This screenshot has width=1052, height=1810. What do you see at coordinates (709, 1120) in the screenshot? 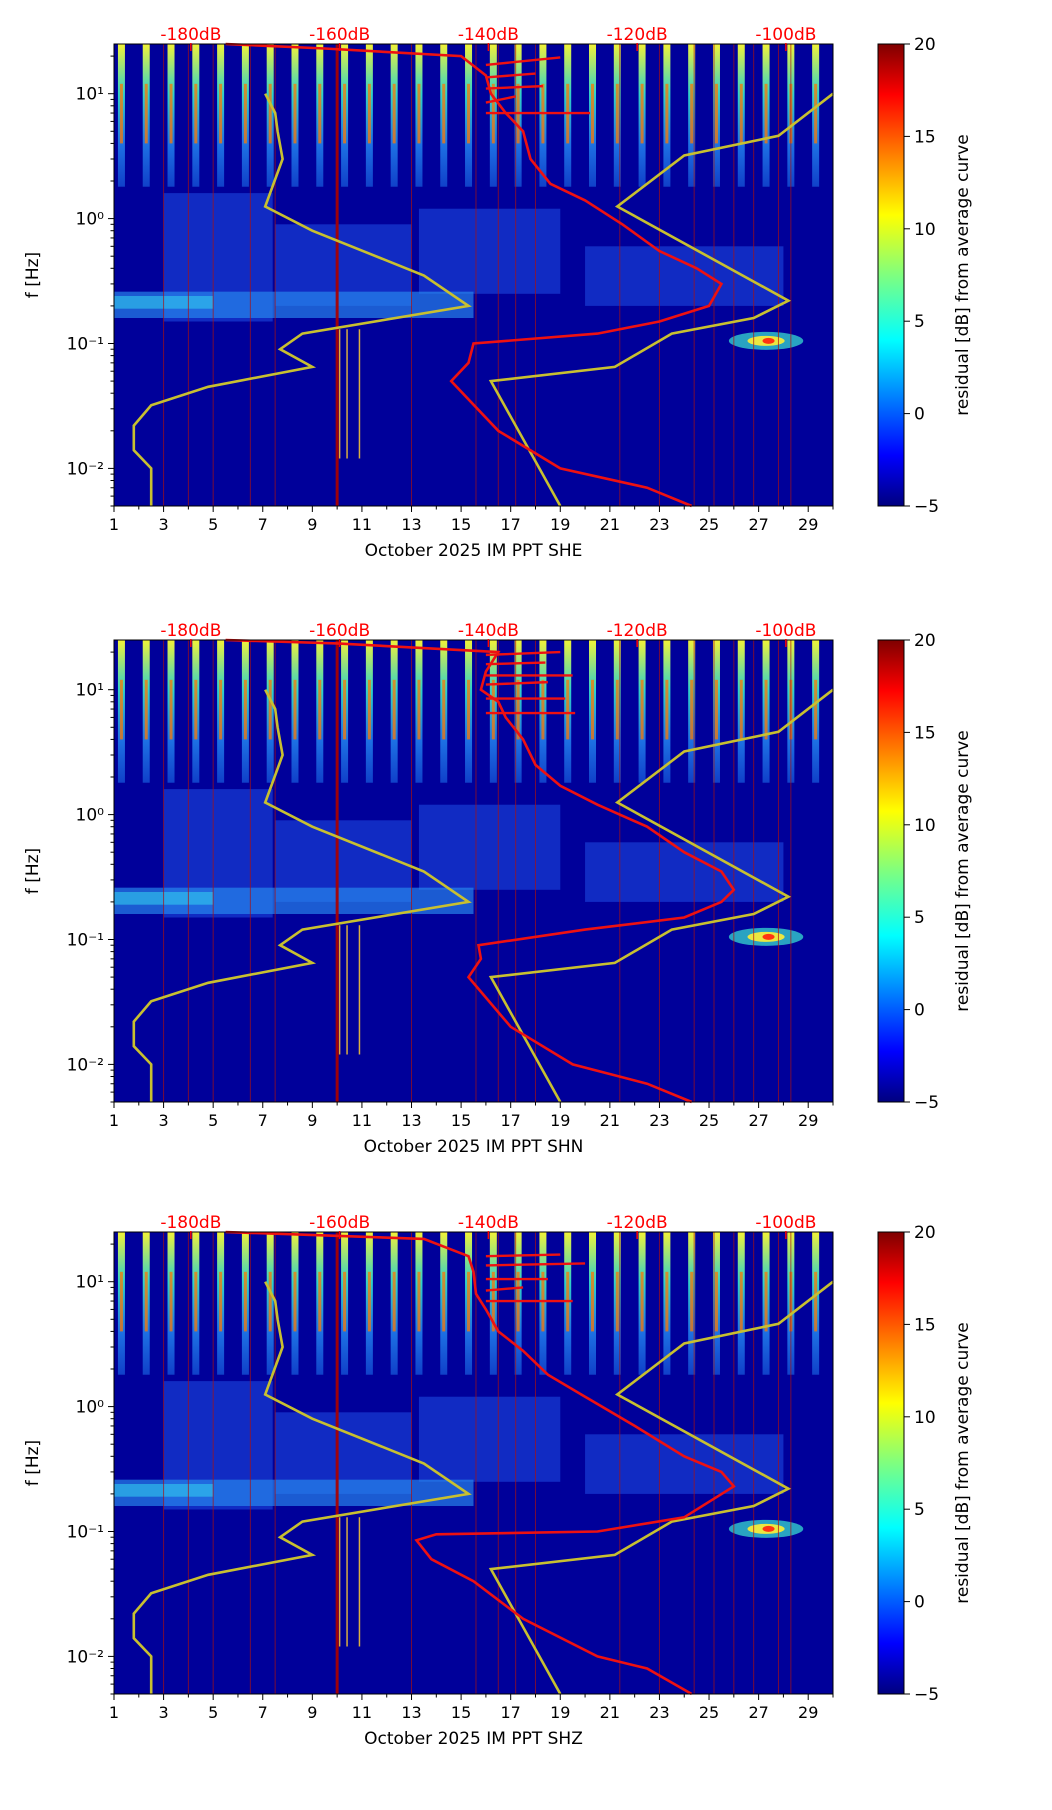
I see `x-tick-label: 25` at bounding box center [709, 1120].